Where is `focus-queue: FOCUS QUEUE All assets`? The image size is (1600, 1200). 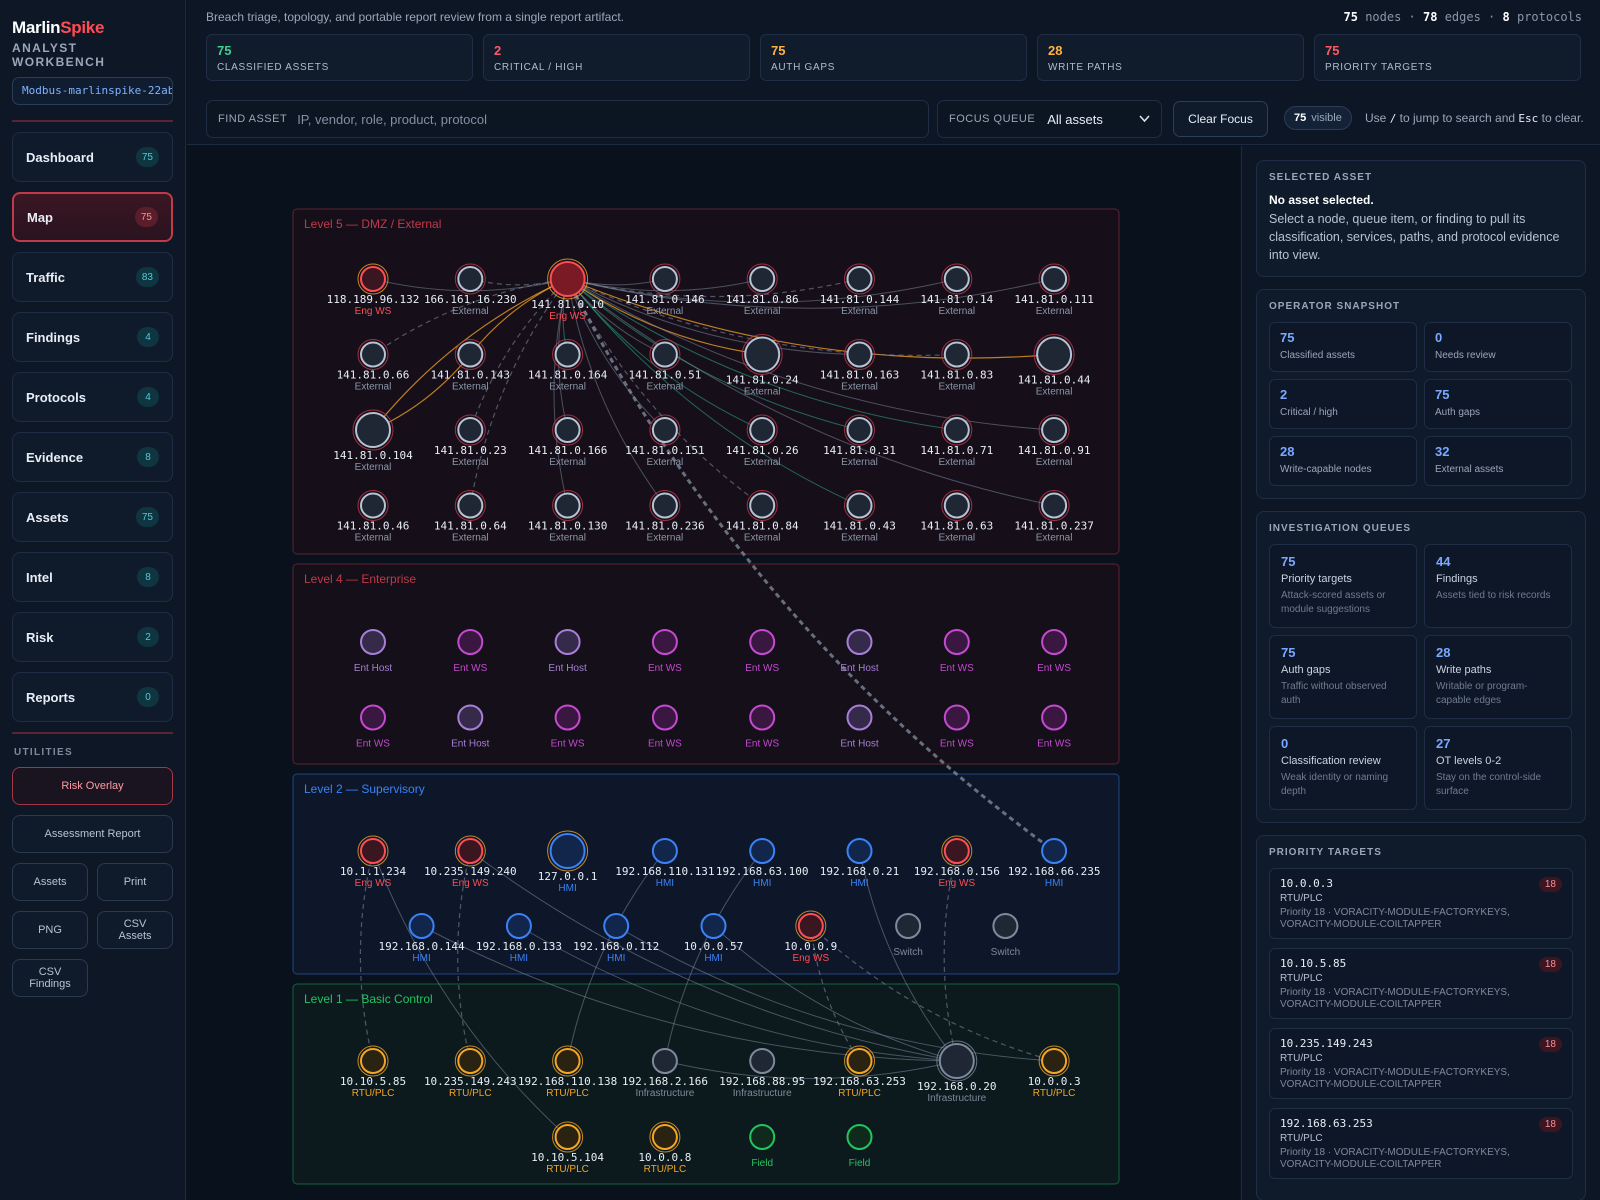
focus-queue: FOCUS QUEUE All assets is located at coordinates (1049, 119).